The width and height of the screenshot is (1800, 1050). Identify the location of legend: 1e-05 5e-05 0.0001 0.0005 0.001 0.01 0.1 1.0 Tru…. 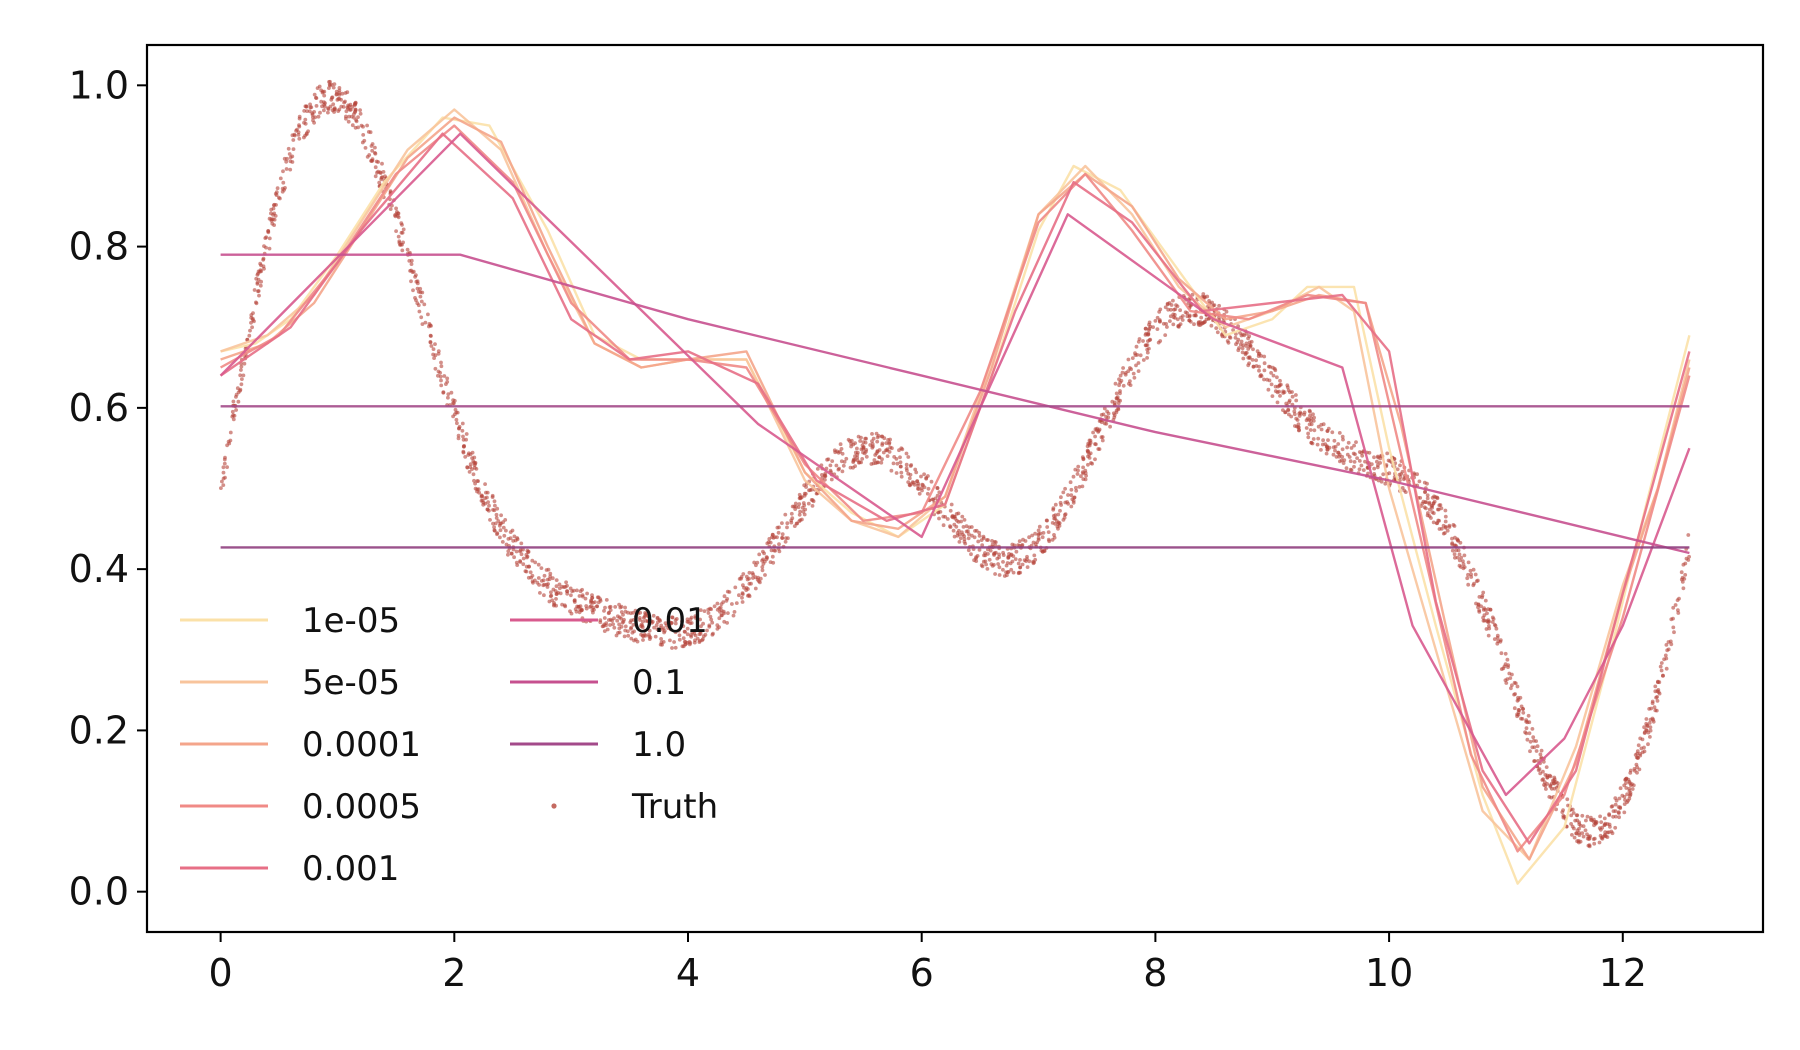
(449, 745).